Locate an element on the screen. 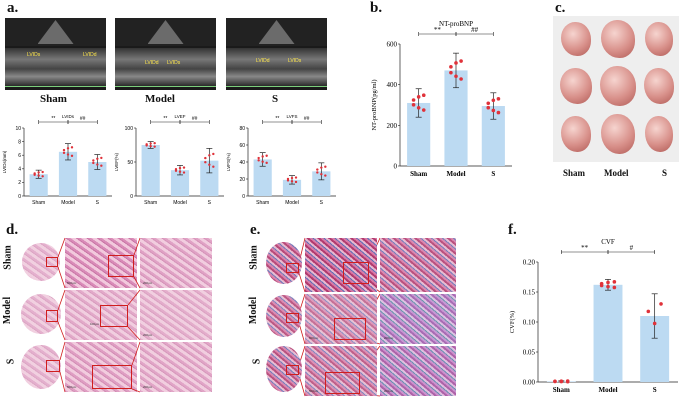 The height and width of the screenshot is (403, 685). y-axis-label: LVFS(%) is located at coordinates (228, 162).